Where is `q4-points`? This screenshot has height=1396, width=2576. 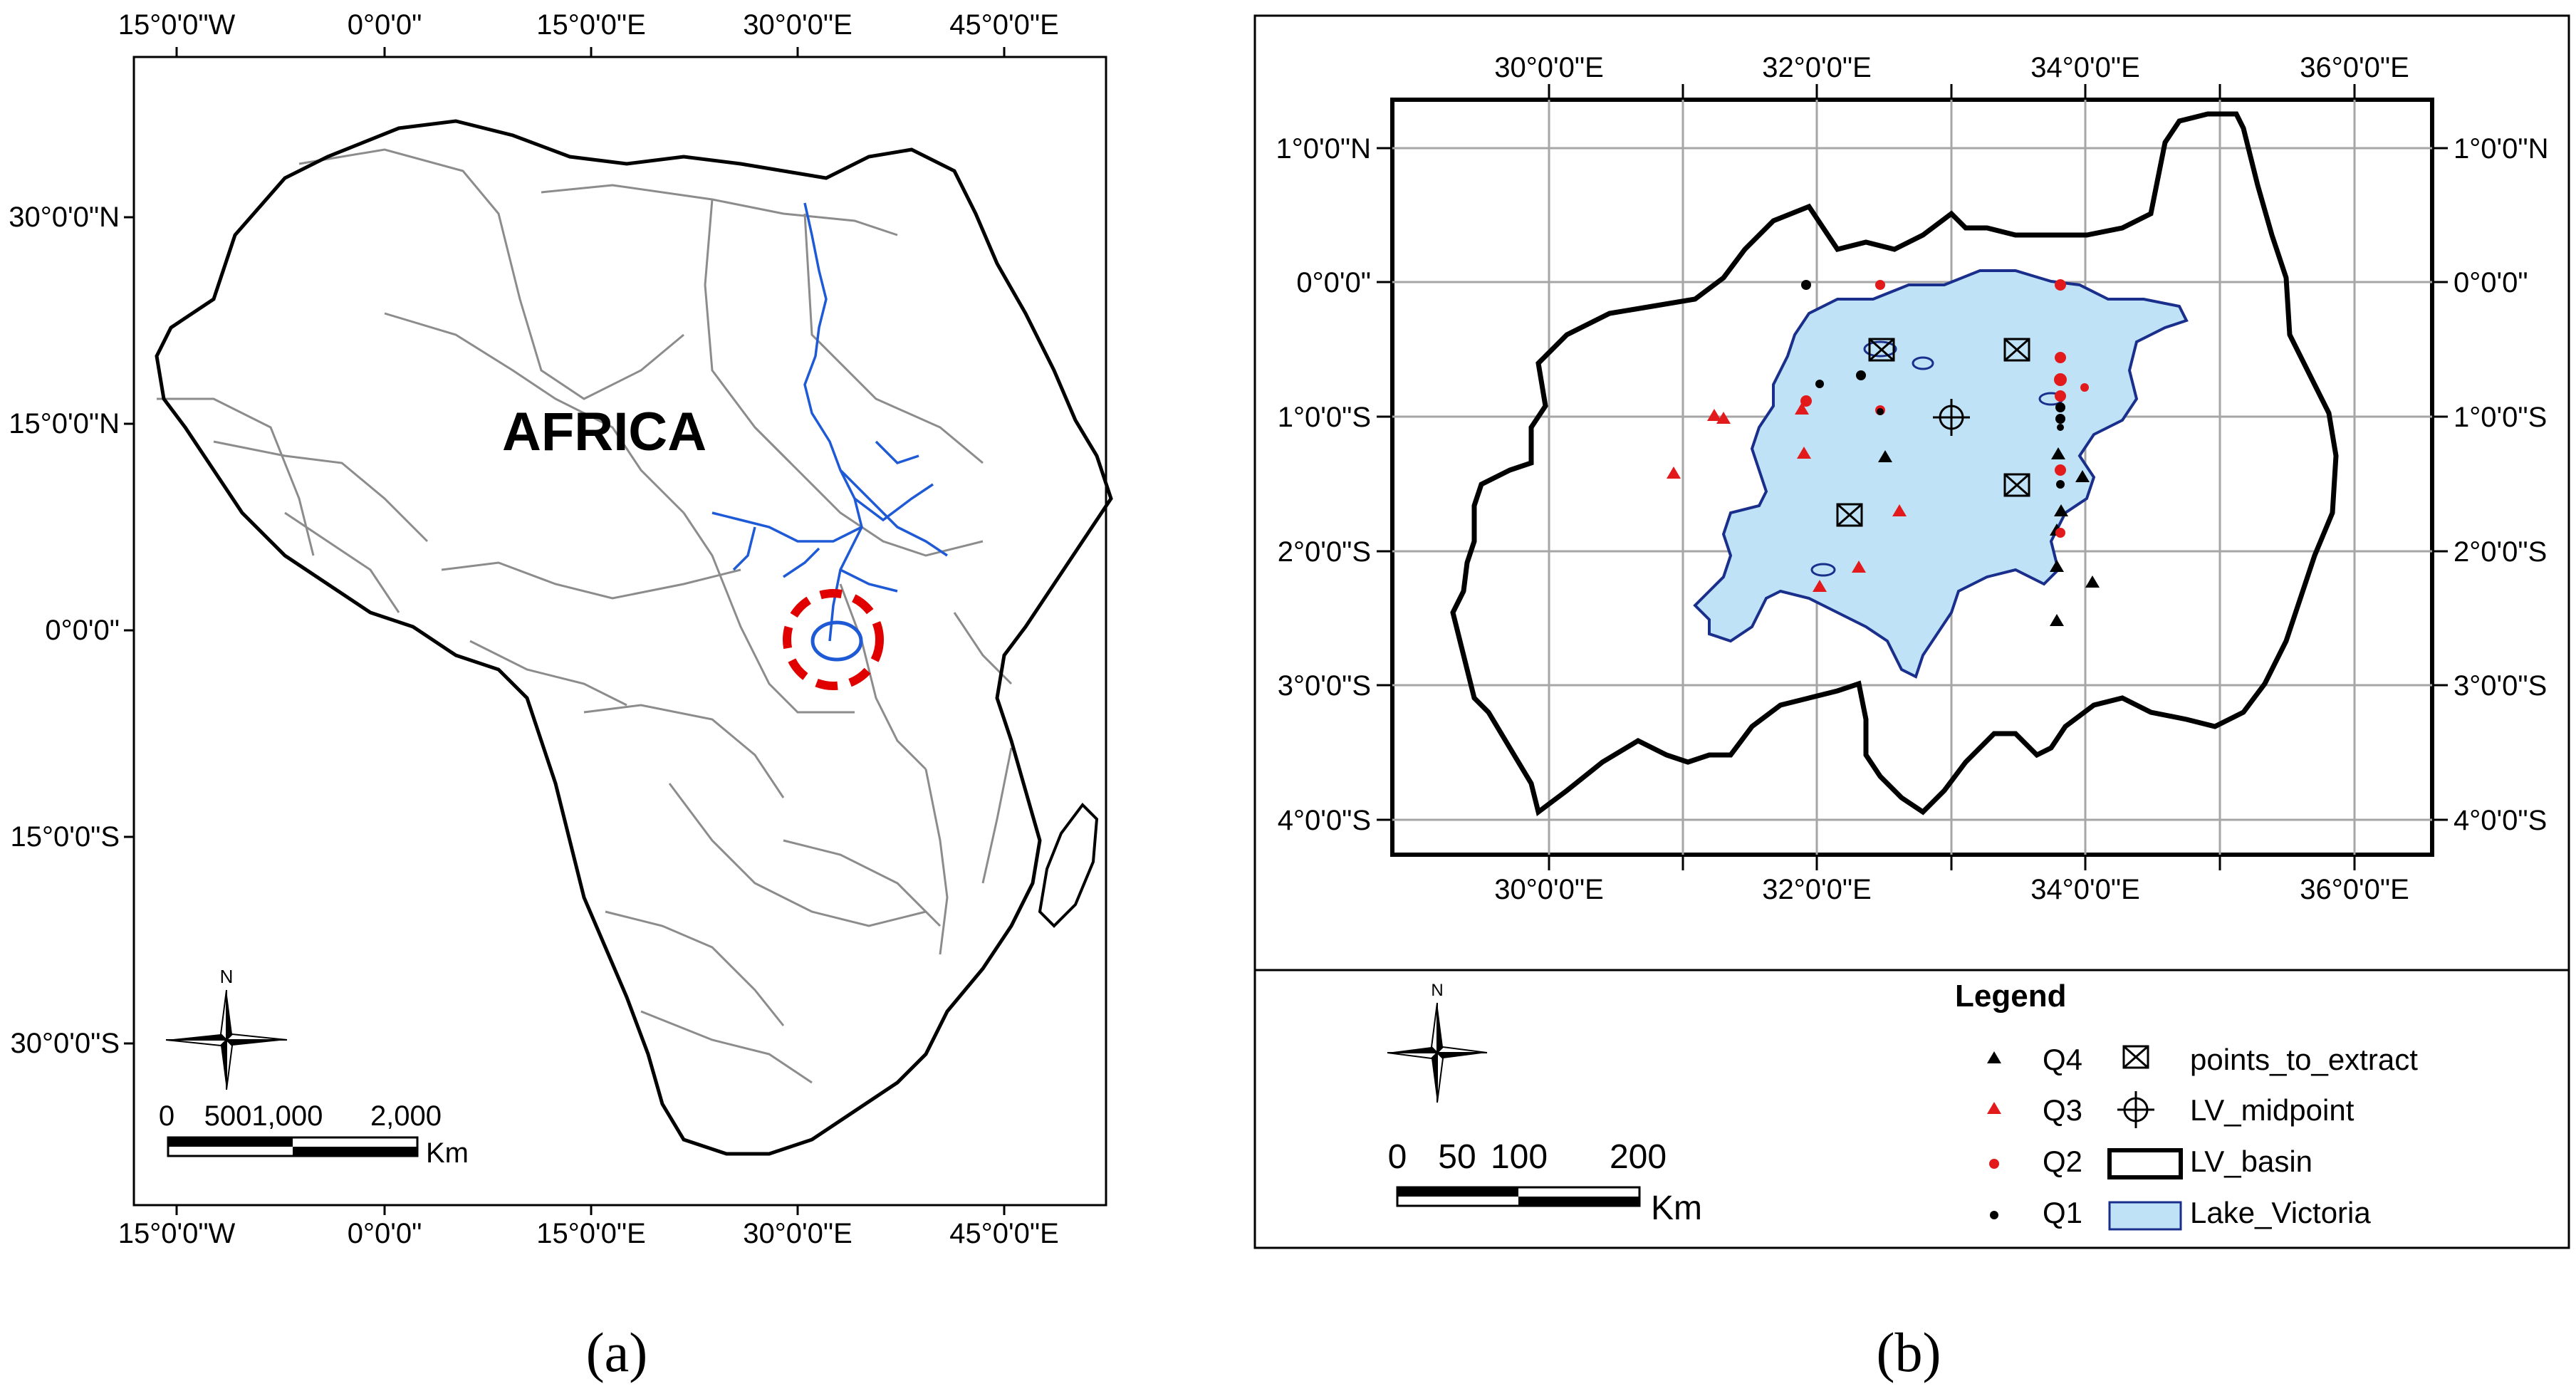 q4-points is located at coordinates (1989, 536).